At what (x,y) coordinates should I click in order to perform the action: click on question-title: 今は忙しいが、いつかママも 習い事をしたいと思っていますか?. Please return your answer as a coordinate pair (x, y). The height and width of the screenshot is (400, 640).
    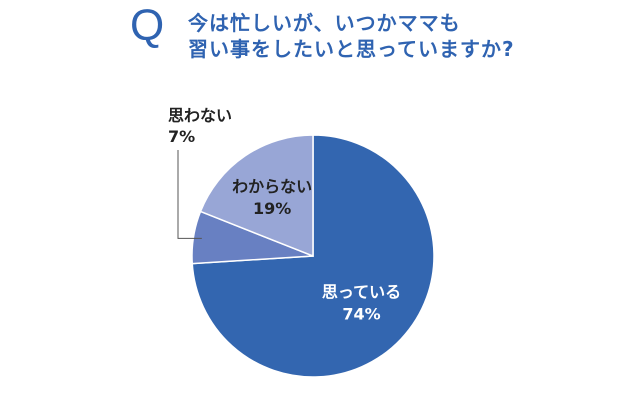
    Looking at the image, I should click on (351, 36).